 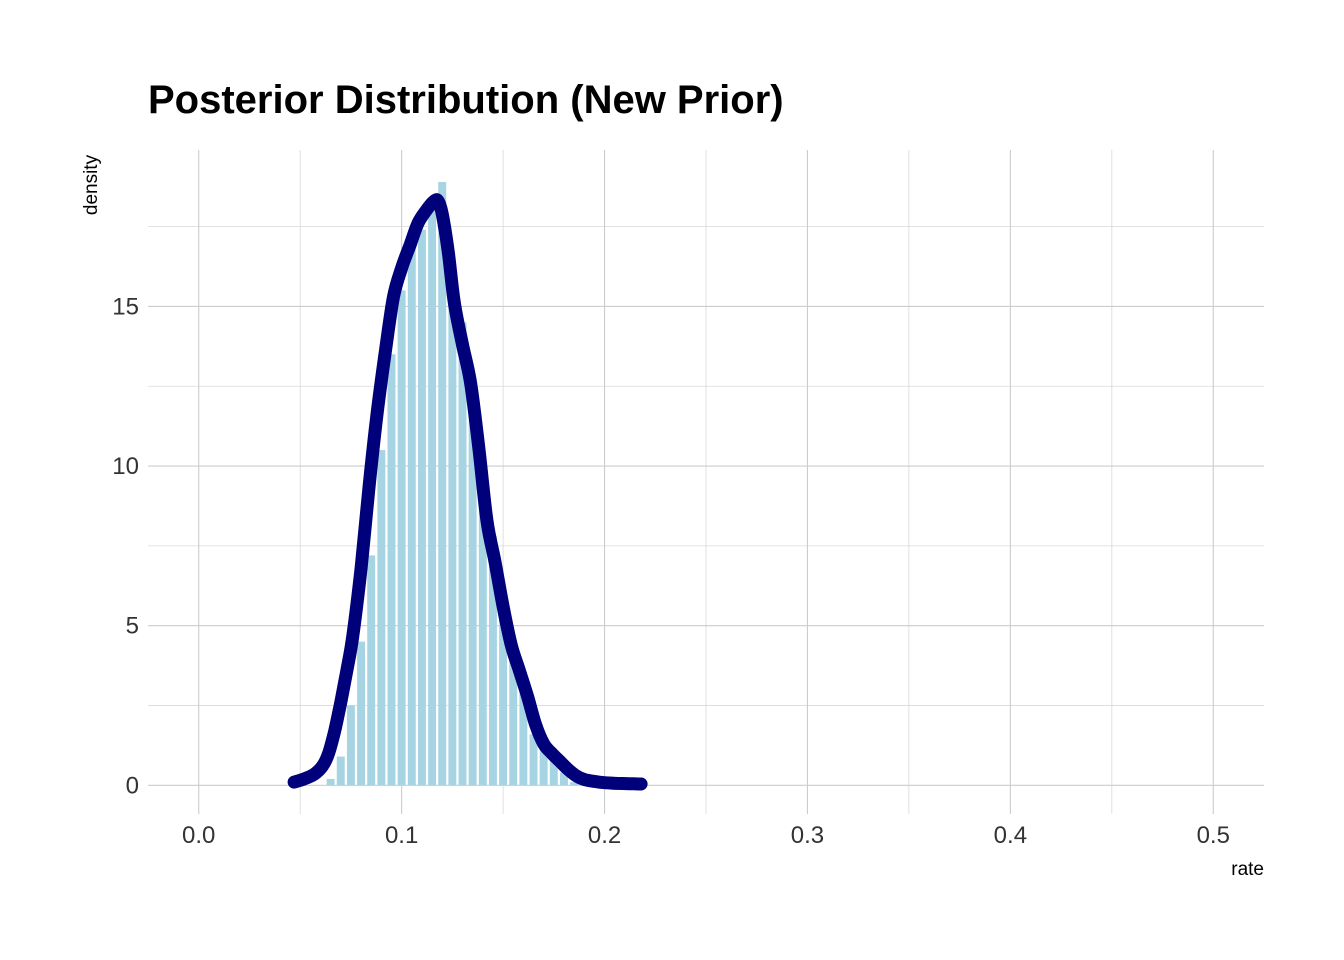 I want to click on y-tick-label: 0, so click(x=132, y=785).